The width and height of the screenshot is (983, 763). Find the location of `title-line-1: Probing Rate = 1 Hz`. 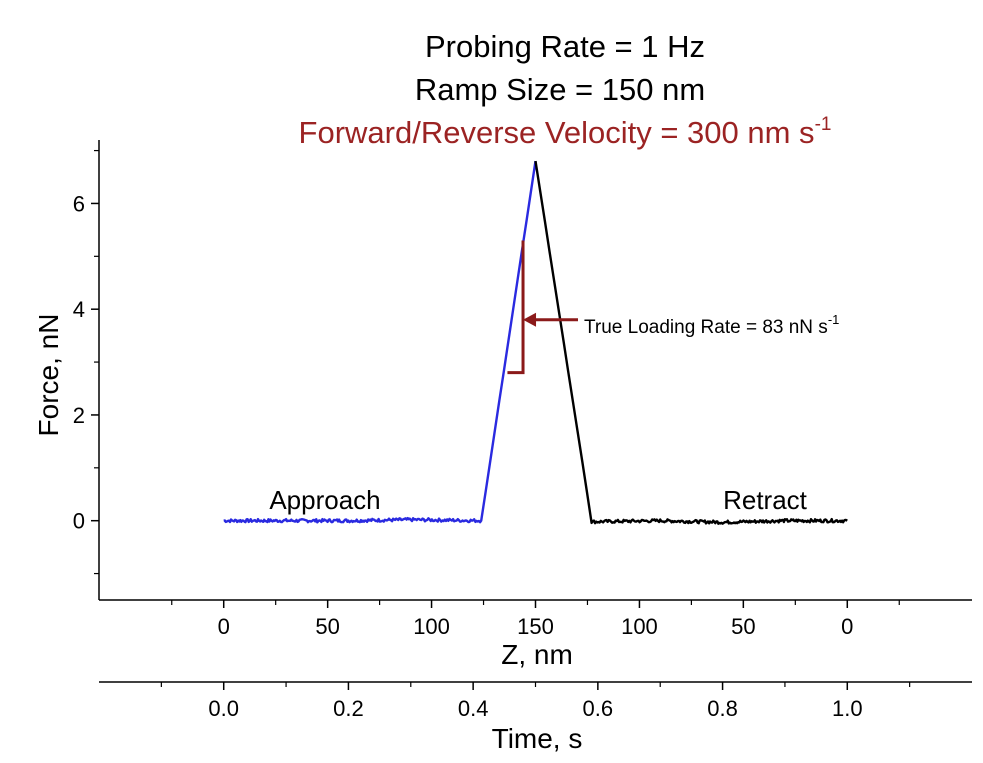

title-line-1: Probing Rate = 1 Hz is located at coordinates (565, 46).